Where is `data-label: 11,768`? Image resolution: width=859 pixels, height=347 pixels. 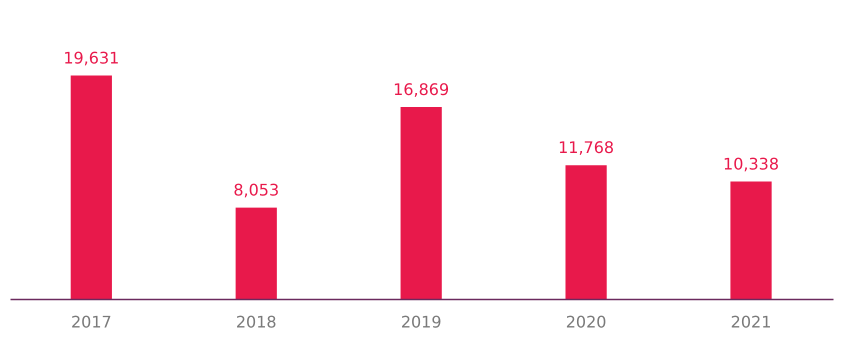
data-label: 11,768 is located at coordinates (586, 148).